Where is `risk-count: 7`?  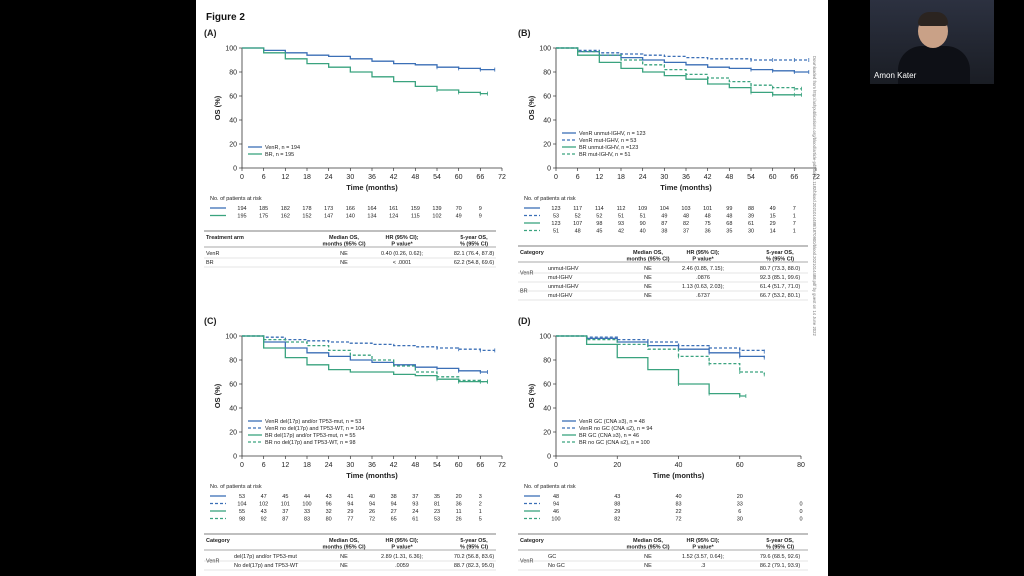 risk-count: 7 is located at coordinates (794, 209).